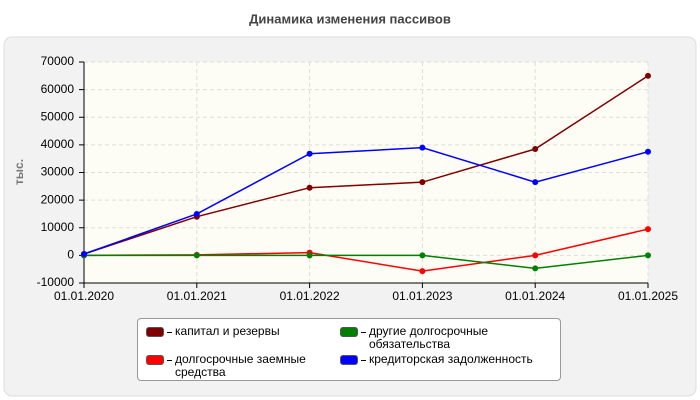  I want to click on y-tick-label: 30000, so click(58, 172).